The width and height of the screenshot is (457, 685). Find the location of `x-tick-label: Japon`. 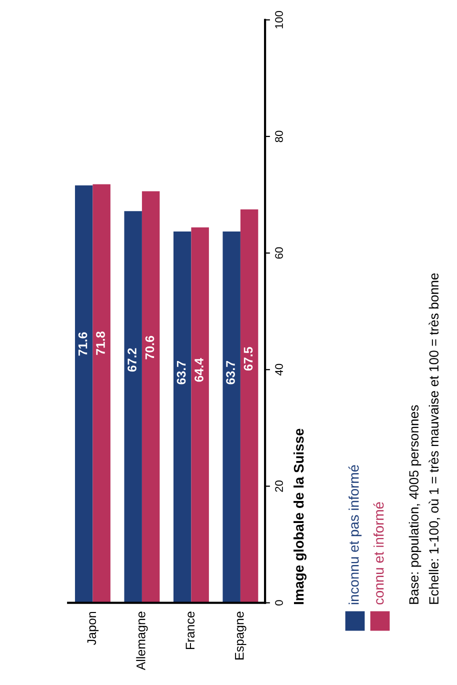

x-tick-label: Japon is located at coordinates (93, 628).